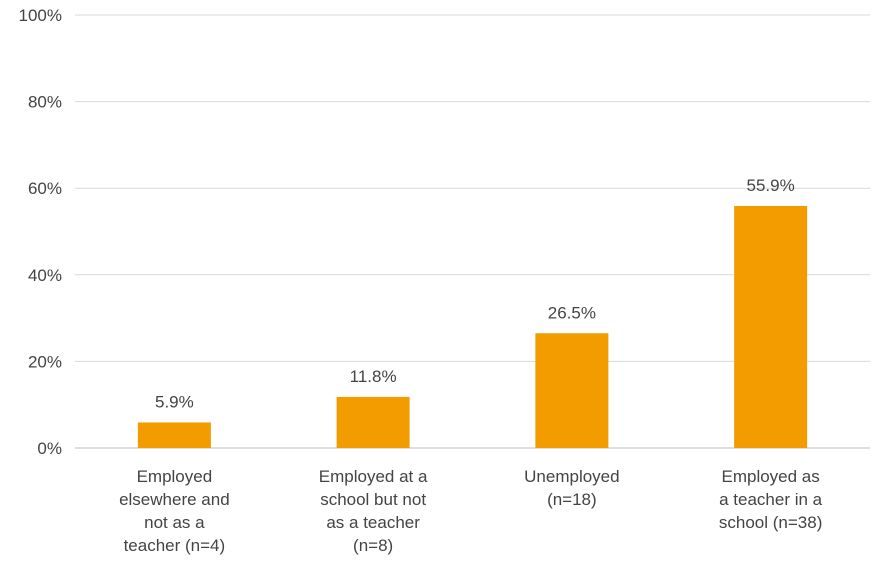 This screenshot has width=881, height=571. I want to click on category-label-4: Employed as a teacher in a school (n=38), so click(771, 499).